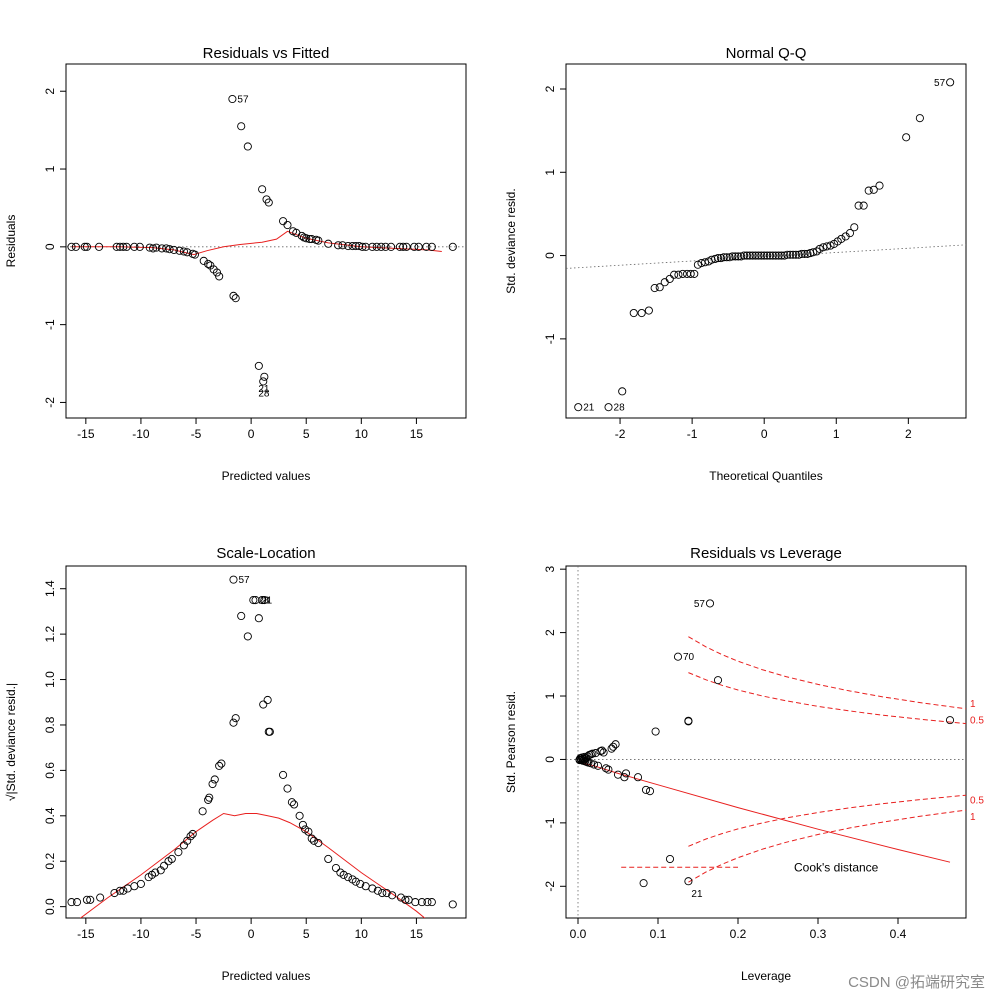 This screenshot has width=1000, height=1000. Describe the element at coordinates (141, 434) in the screenshot. I see `x-tick-label: -10` at that location.